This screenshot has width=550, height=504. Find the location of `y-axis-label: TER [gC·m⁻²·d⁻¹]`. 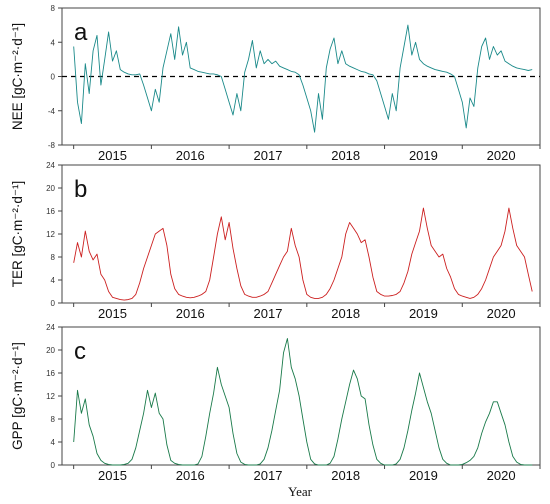

y-axis-label: TER [gC·m⁻²·d⁻¹] is located at coordinates (17, 234).